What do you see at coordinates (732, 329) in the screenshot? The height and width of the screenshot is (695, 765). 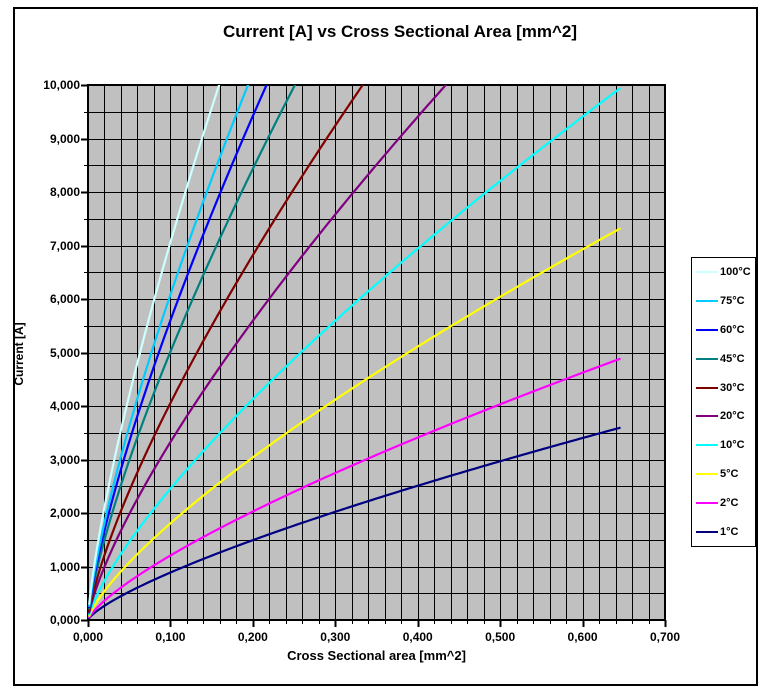 I see `legend-label: 60°C` at bounding box center [732, 329].